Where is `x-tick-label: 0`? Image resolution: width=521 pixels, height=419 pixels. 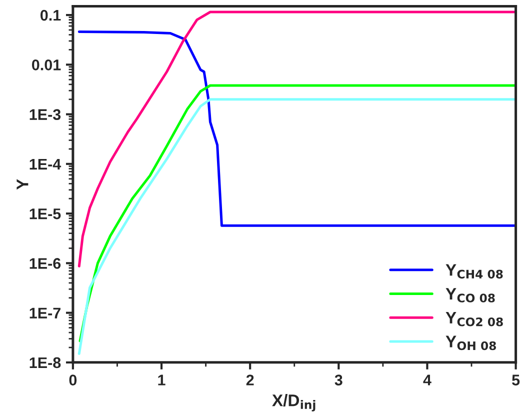 x-tick-label: 0 is located at coordinates (73, 380).